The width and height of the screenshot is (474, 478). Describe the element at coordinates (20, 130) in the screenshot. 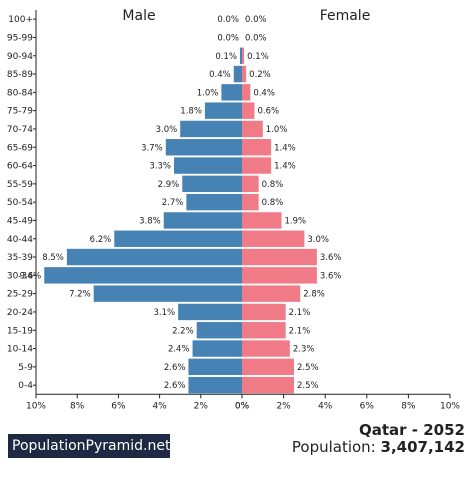

I see `age-group-label: 70-74` at that location.